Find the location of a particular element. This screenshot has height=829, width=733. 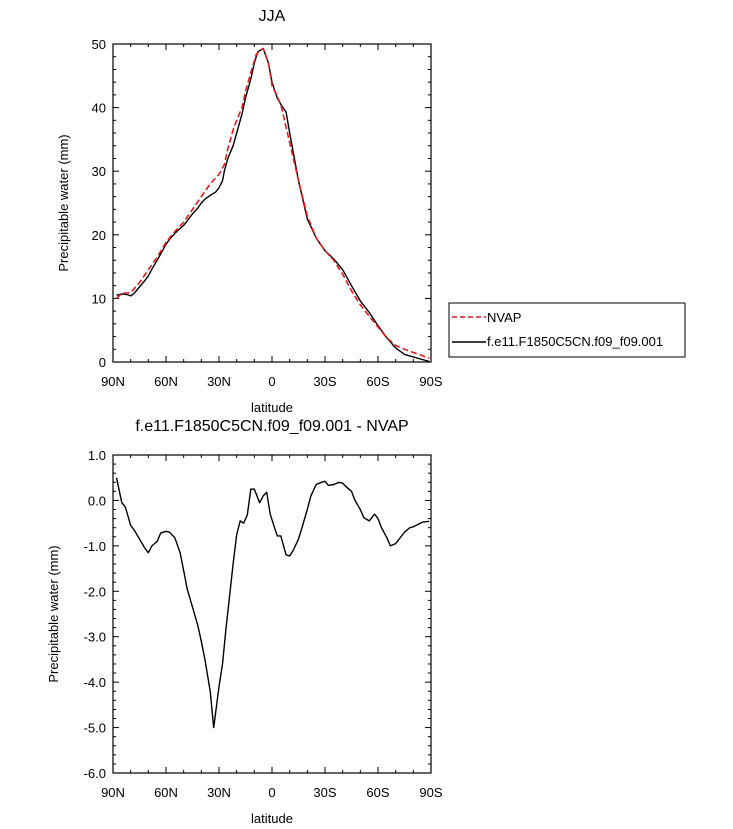

top-chart-xlabel: latitude is located at coordinates (272, 407).